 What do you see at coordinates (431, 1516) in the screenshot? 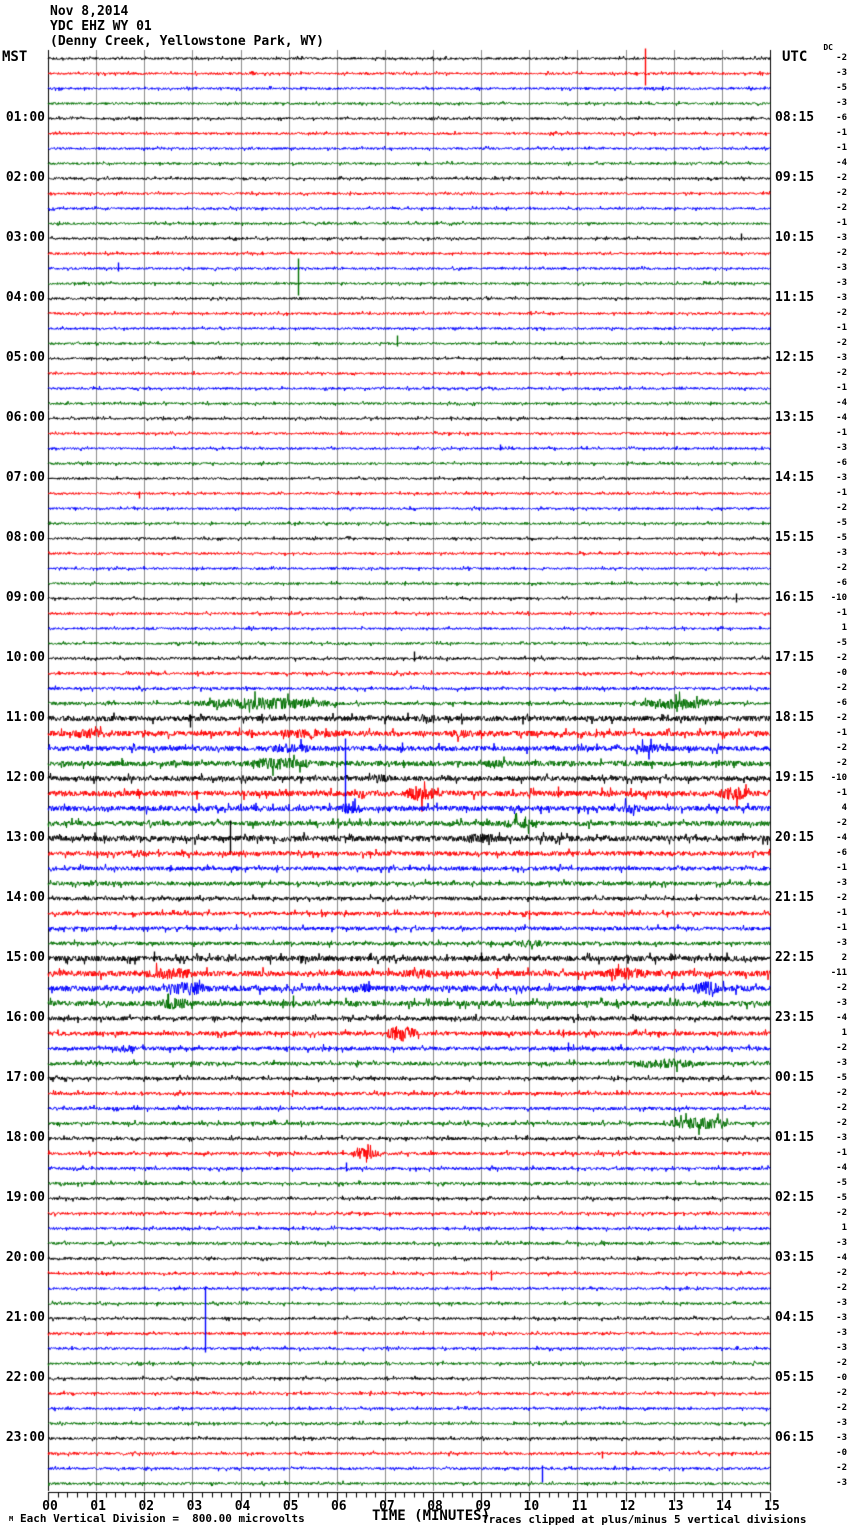
I see `x-axis-title: TIME (MINUTES)` at bounding box center [431, 1516].